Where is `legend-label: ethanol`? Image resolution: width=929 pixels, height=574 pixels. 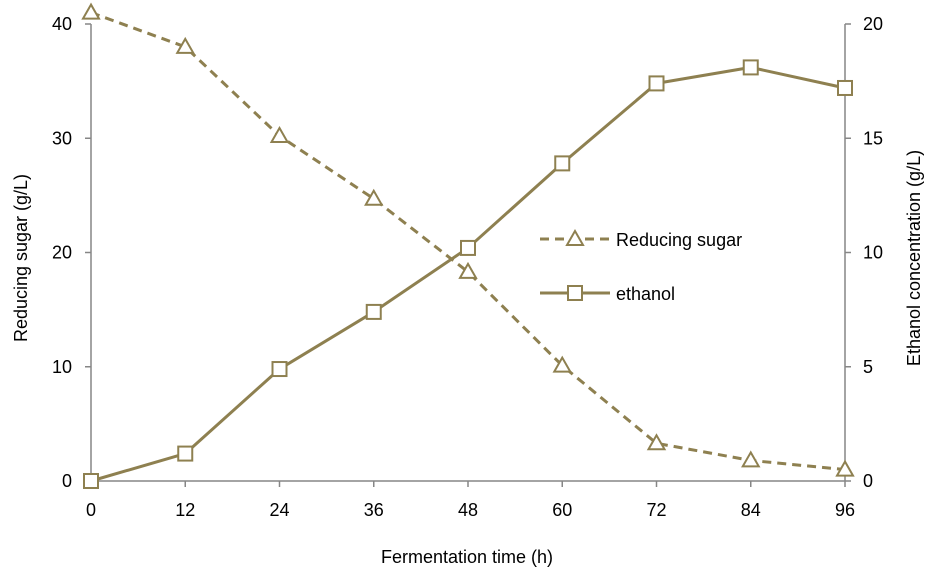 legend-label: ethanol is located at coordinates (645, 294).